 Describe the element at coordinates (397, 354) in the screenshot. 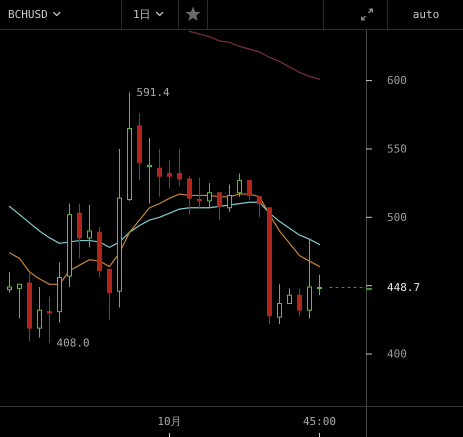

I see `y-tick-label: 400` at that location.